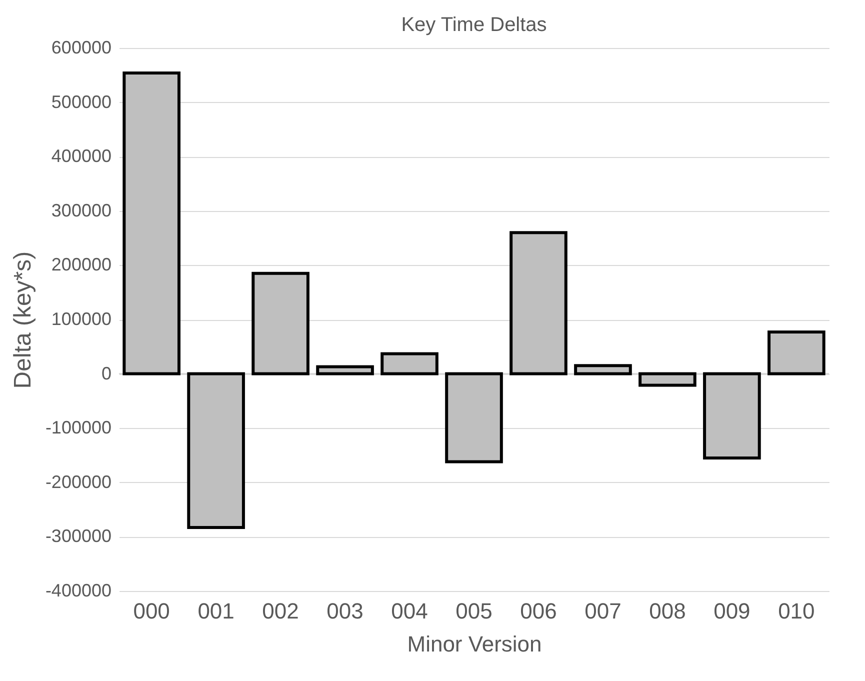 This screenshot has height=681, width=865. What do you see at coordinates (409, 611) in the screenshot?
I see `x-tick-label: 004` at bounding box center [409, 611].